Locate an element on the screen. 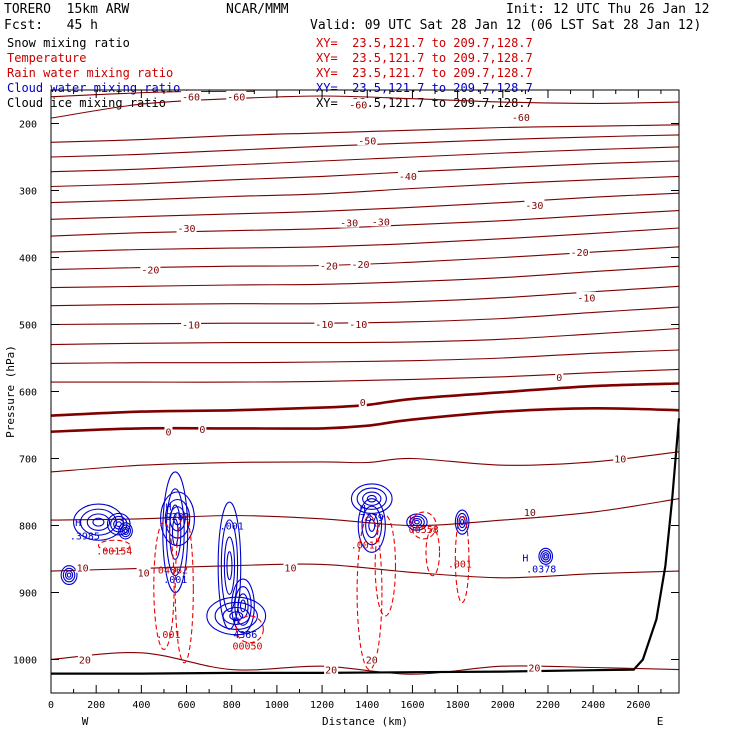 The image size is (740, 740). x-tick-label: 1800 is located at coordinates (458, 705).